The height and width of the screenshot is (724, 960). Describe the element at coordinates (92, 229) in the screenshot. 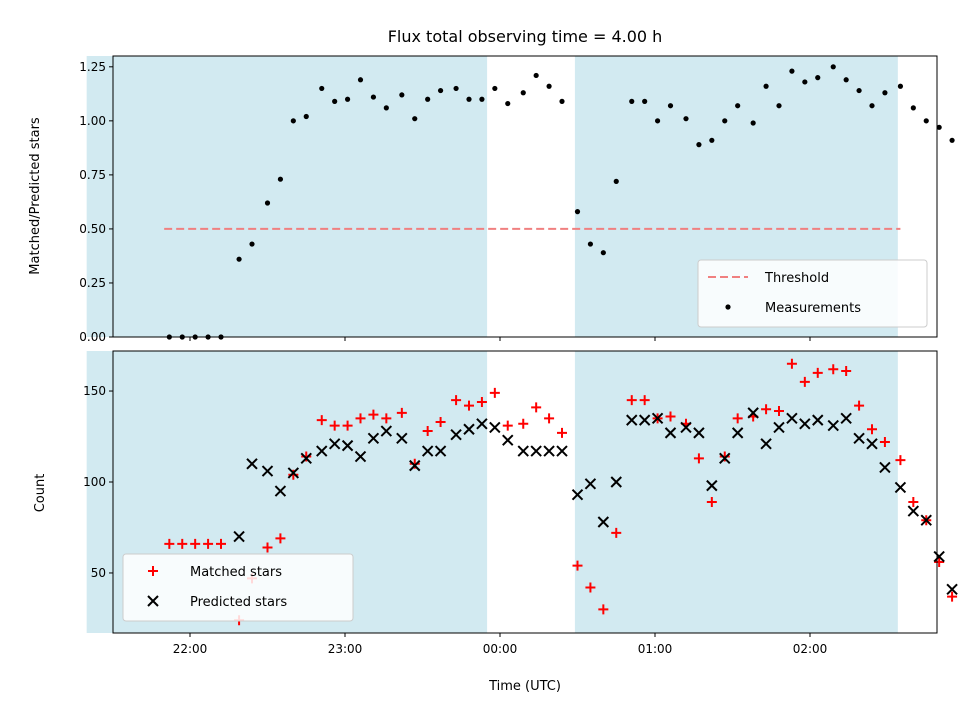

I see `y-tick-label: 0.50` at that location.